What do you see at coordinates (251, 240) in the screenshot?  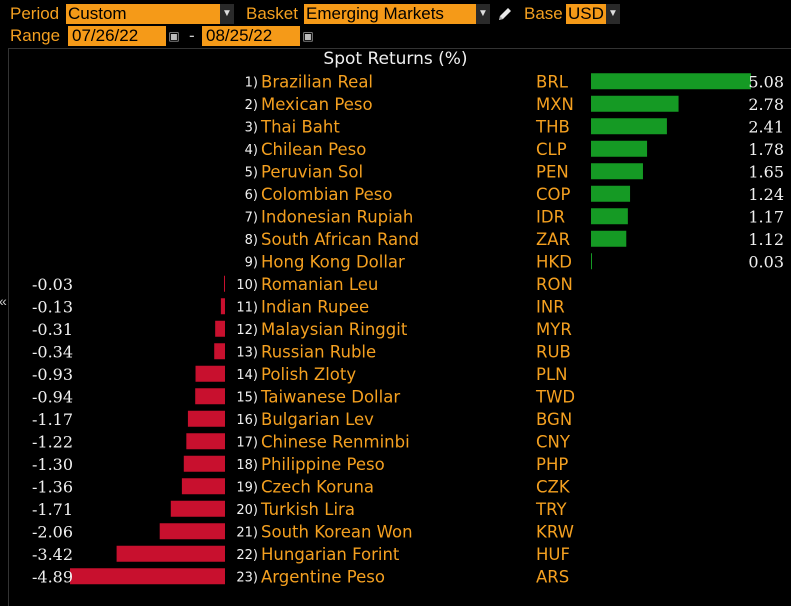 I see `rank-label: 8)` at bounding box center [251, 240].